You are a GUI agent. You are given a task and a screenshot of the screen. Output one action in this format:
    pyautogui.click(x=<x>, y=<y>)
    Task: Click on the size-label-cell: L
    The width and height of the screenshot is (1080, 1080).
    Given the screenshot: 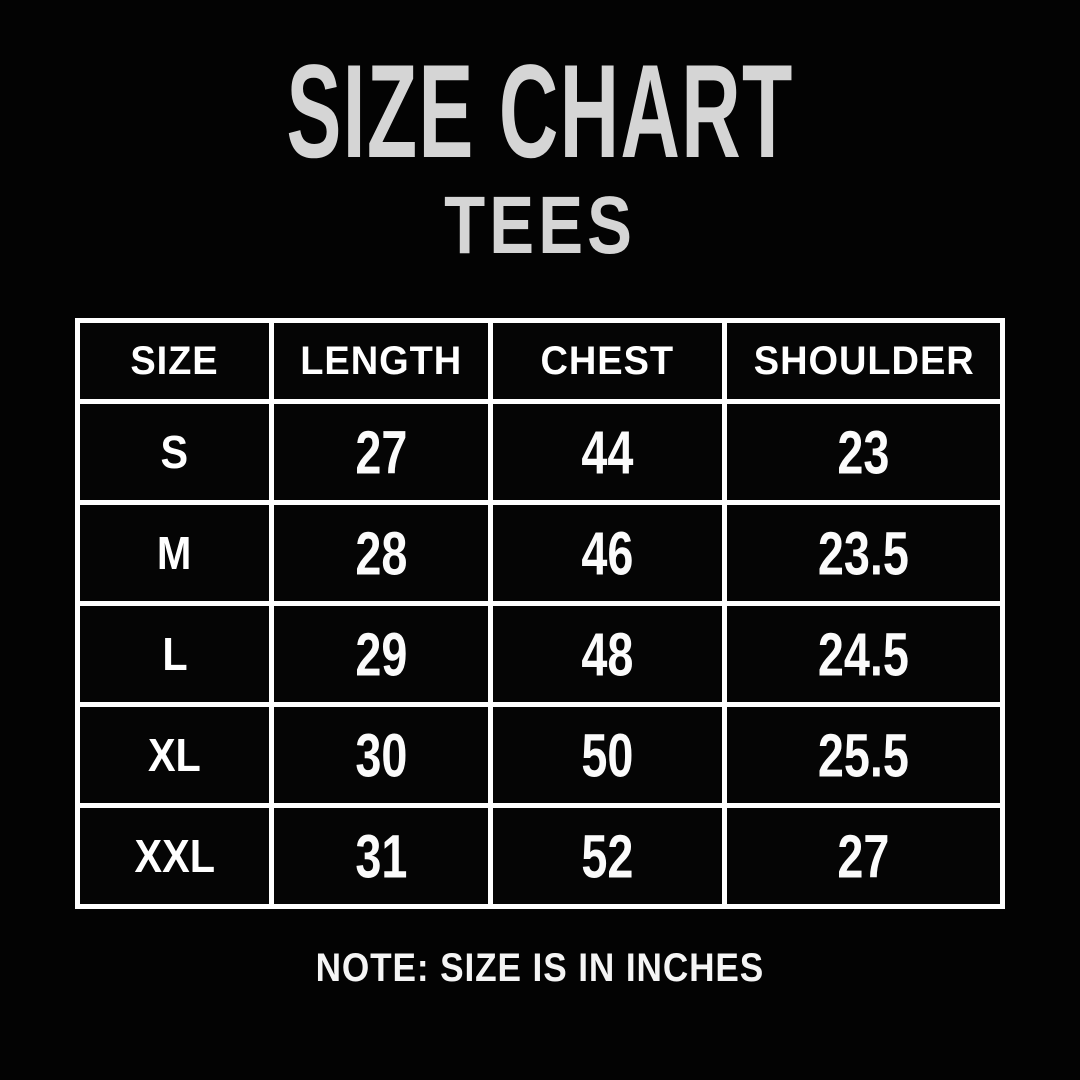 What is the action you would take?
    pyautogui.click(x=174, y=654)
    